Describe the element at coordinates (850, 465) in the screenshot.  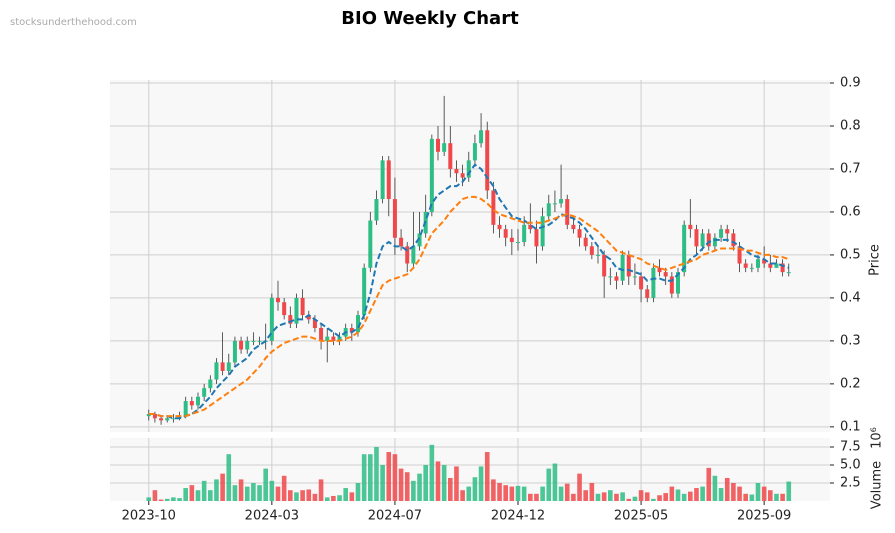
I see `volume-tick-label: 5.0` at that location.